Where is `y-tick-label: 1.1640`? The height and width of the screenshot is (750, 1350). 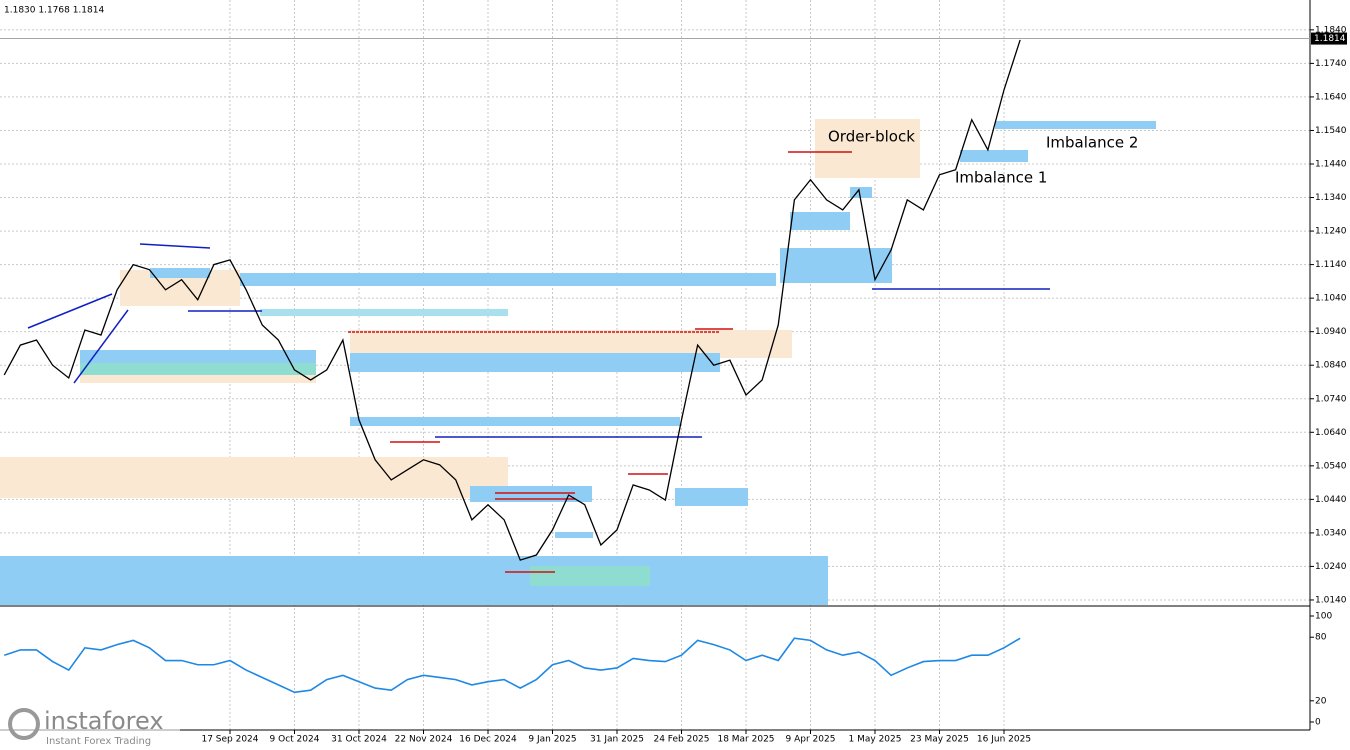 y-tick-label: 1.1640 is located at coordinates (1331, 97).